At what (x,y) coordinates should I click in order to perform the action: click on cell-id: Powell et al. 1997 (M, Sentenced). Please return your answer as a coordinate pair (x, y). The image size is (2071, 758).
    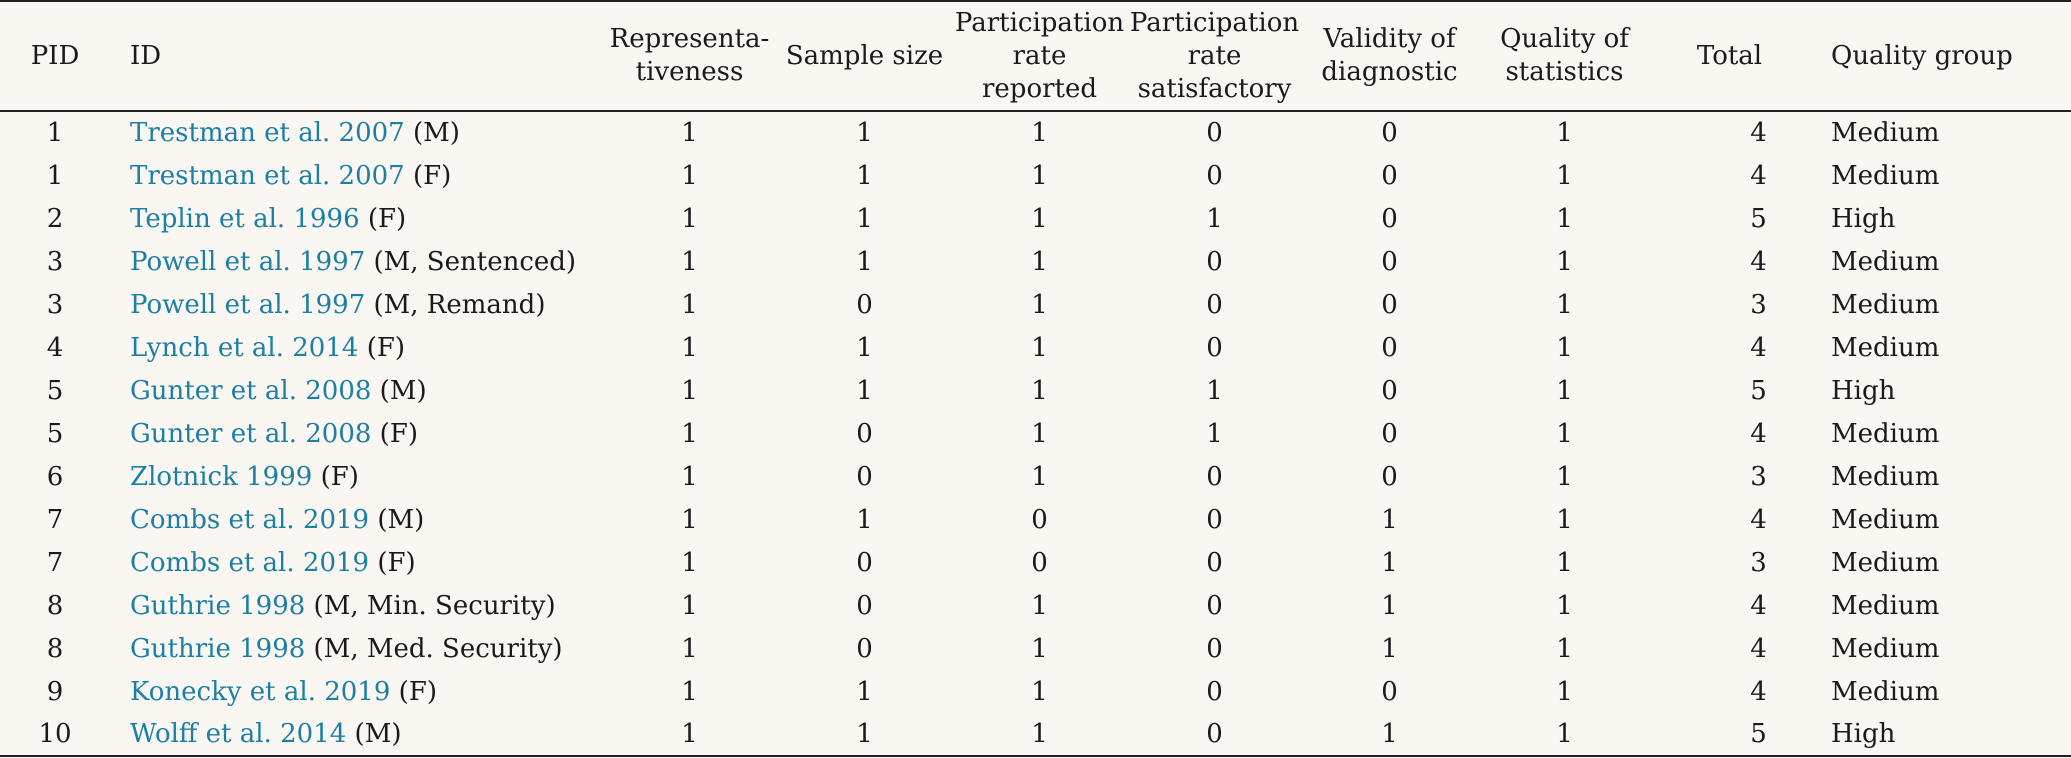
    Looking at the image, I should click on (356, 261).